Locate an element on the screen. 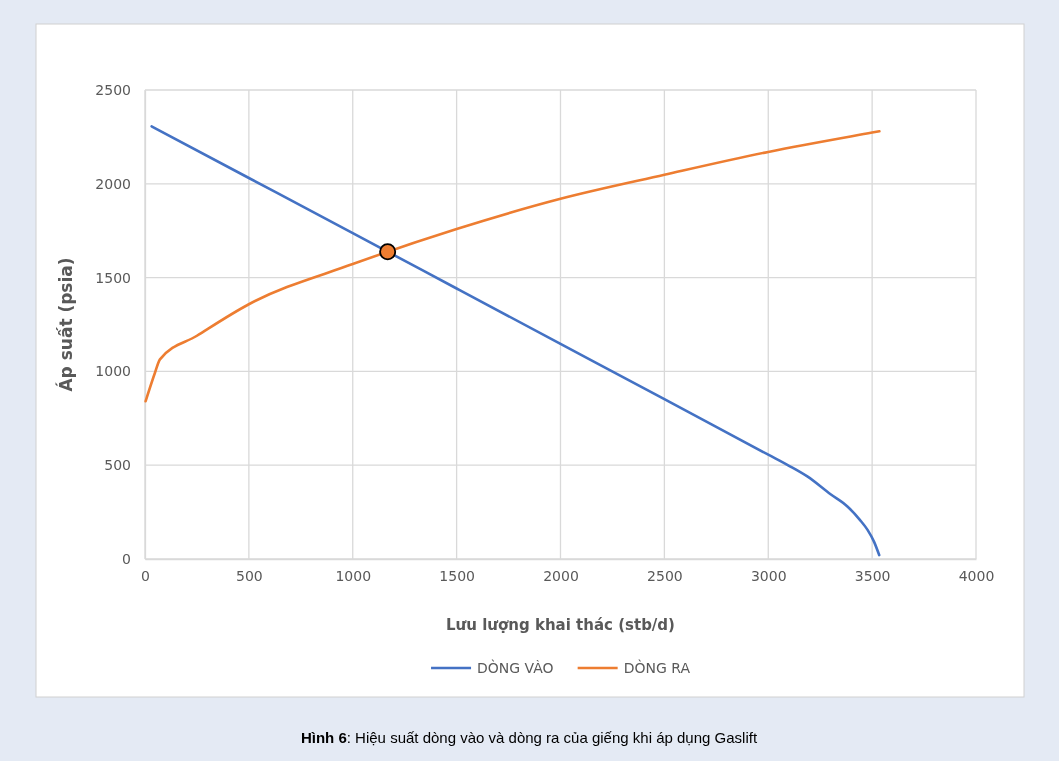 The height and width of the screenshot is (761, 1059). x-tick-label: 4000 is located at coordinates (976, 575).